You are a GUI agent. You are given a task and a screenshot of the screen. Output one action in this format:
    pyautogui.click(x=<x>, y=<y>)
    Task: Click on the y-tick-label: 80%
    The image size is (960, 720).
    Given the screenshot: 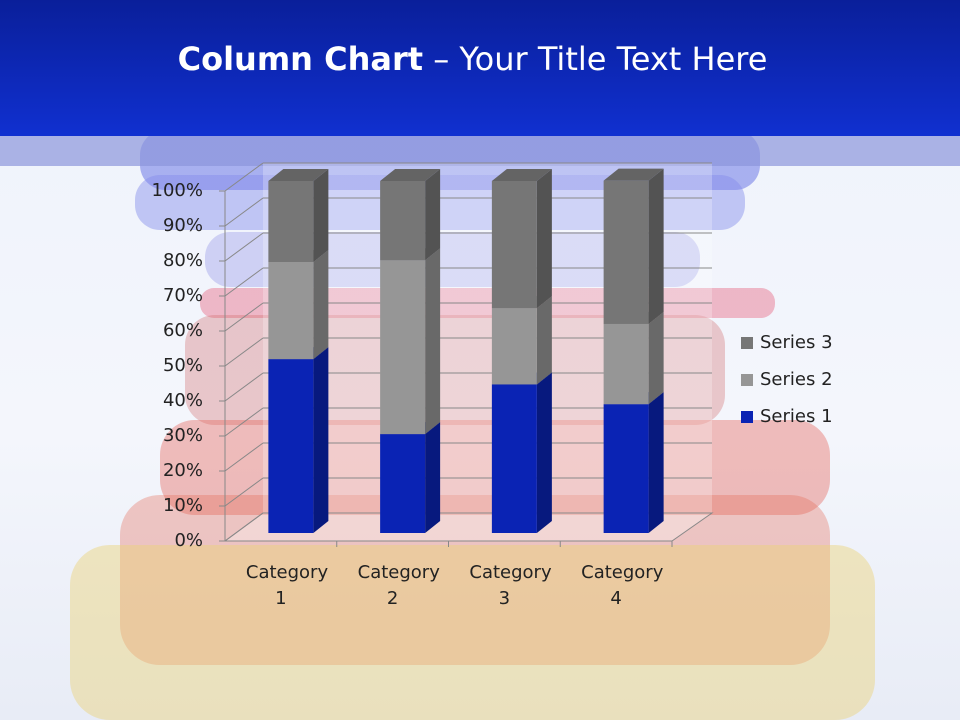 What is the action you would take?
    pyautogui.click(x=183, y=260)
    